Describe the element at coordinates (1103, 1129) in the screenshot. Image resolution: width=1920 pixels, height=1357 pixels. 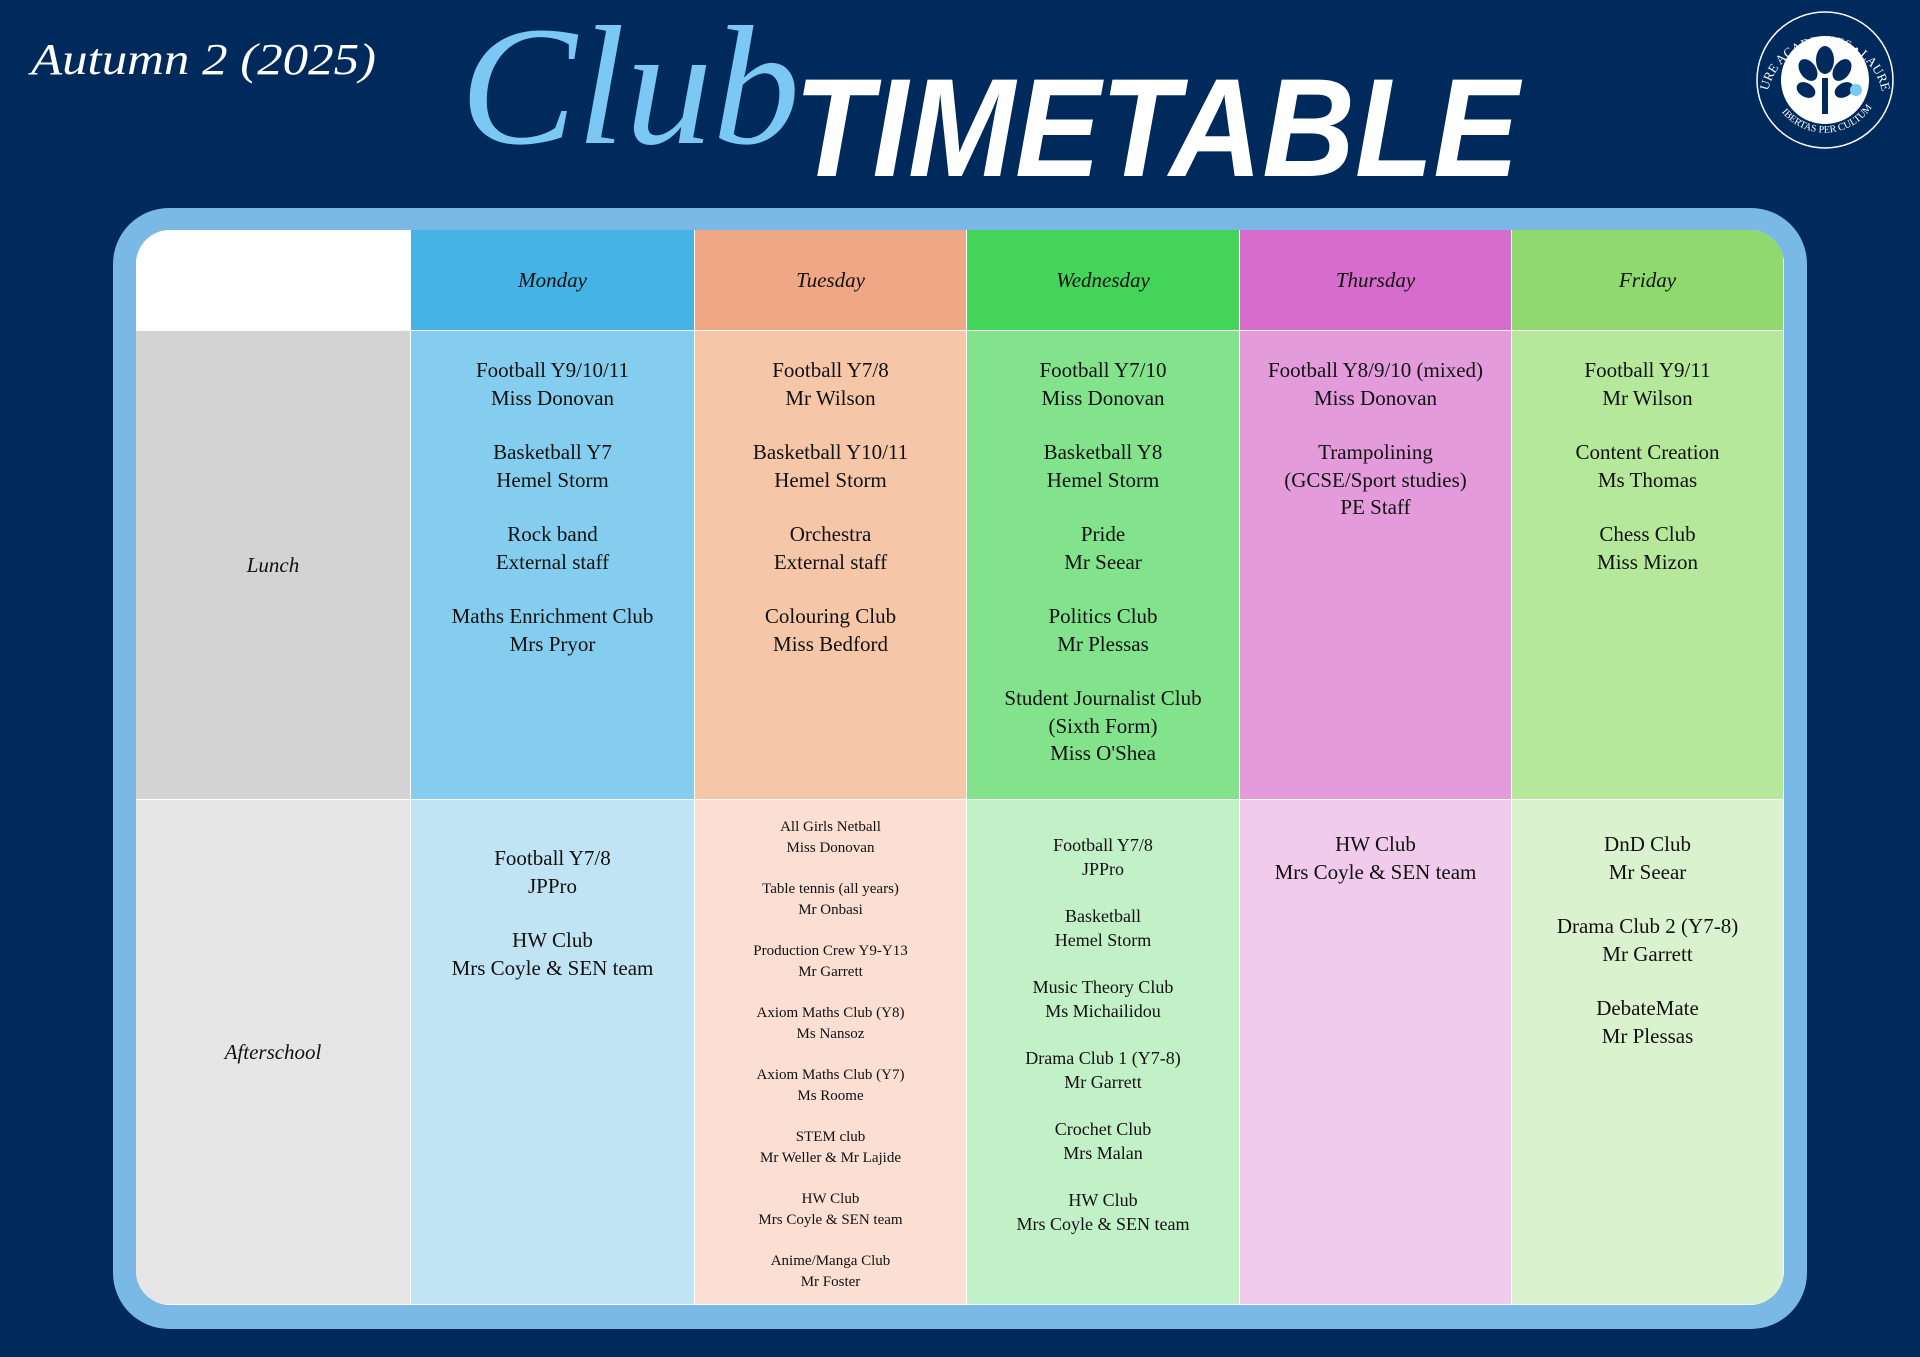
I see `club-name: Crochet Club` at that location.